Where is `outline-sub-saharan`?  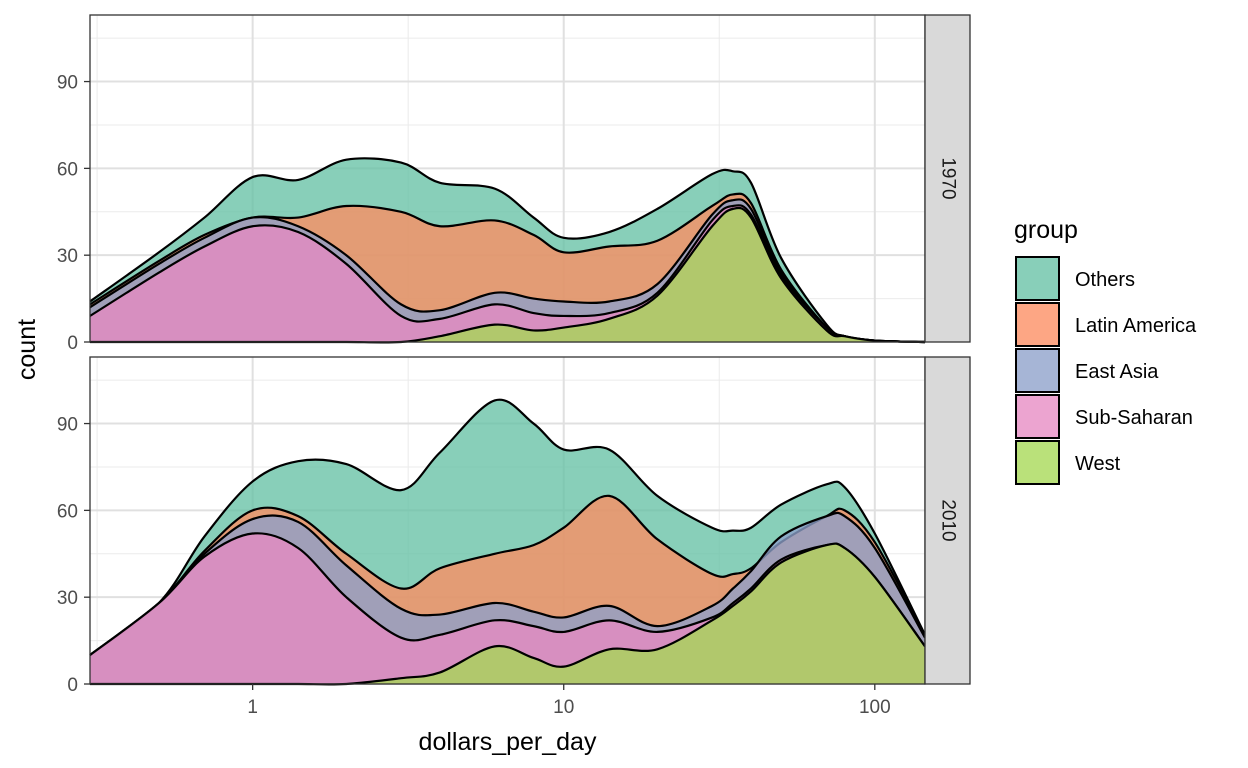 outline-sub-saharan is located at coordinates (507, 274).